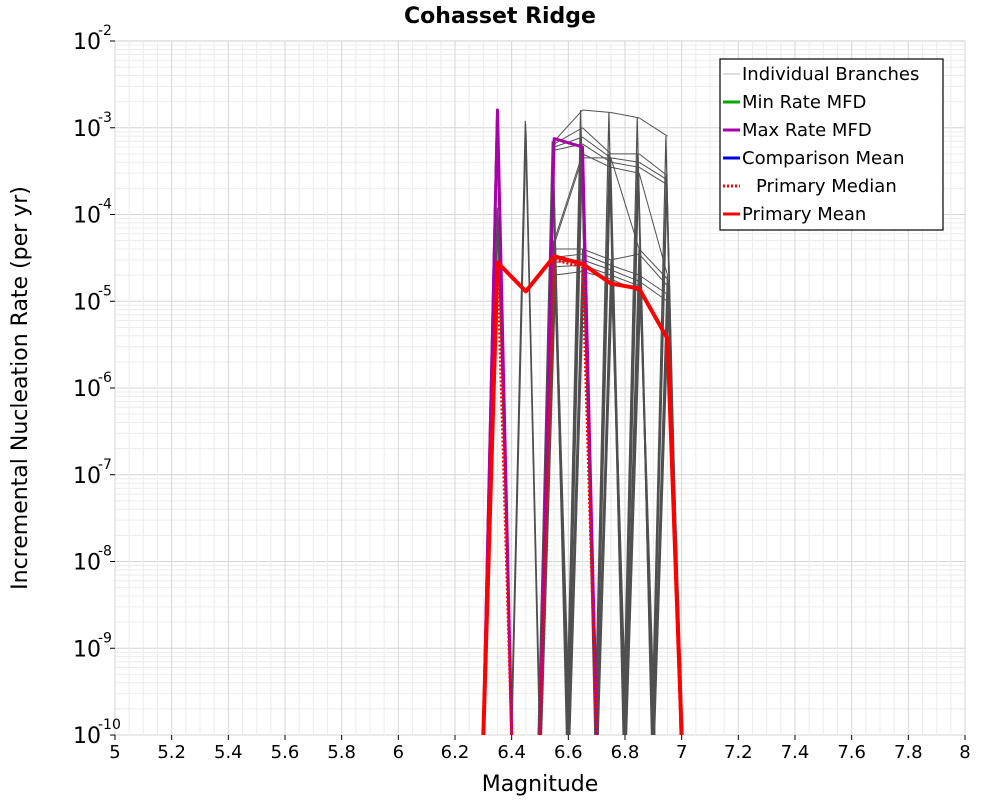 Image resolution: width=1000 pixels, height=800 pixels. I want to click on y-tick-exponent: -10, so click(109, 725).